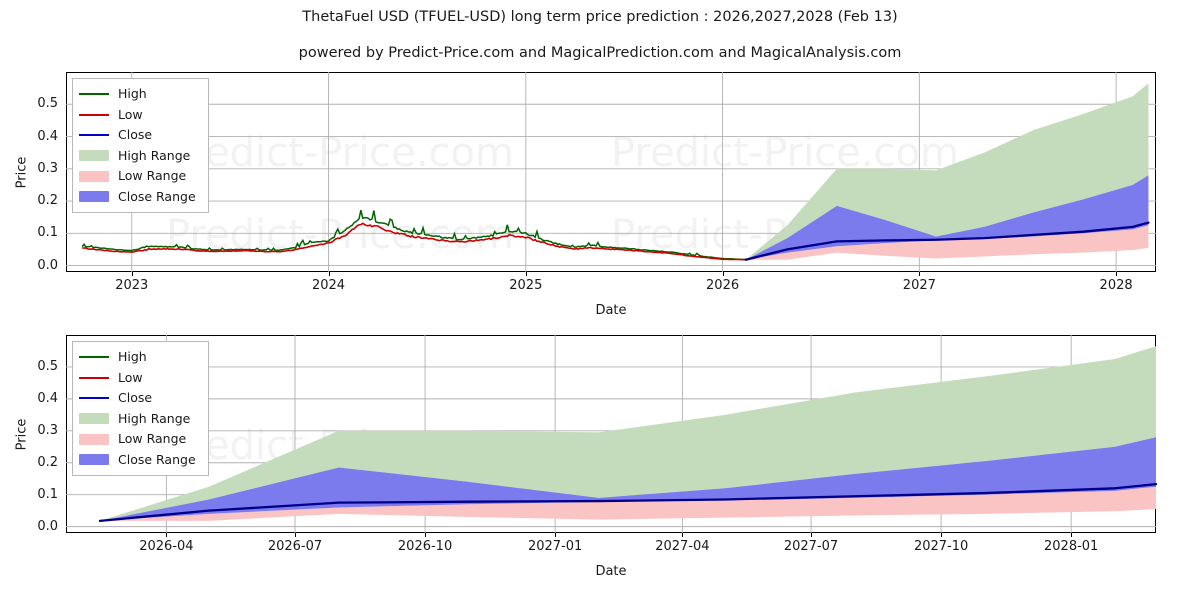 Image resolution: width=1200 pixels, height=600 pixels. What do you see at coordinates (154, 418) in the screenshot?
I see `bottom-legend-label: High Range` at bounding box center [154, 418].